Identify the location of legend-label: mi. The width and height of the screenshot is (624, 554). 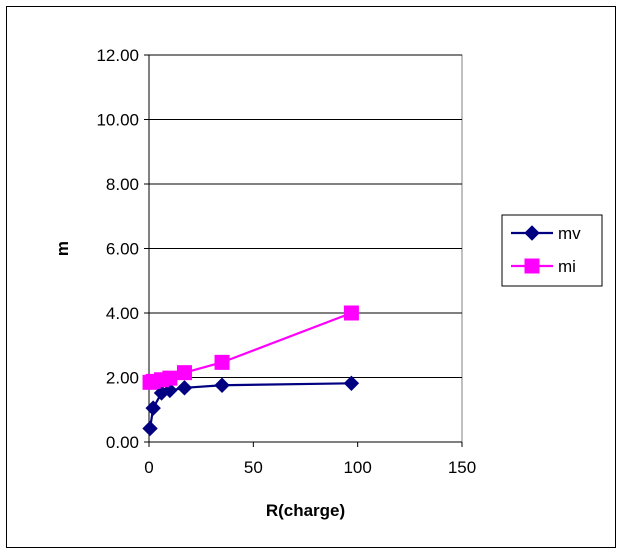
(567, 266).